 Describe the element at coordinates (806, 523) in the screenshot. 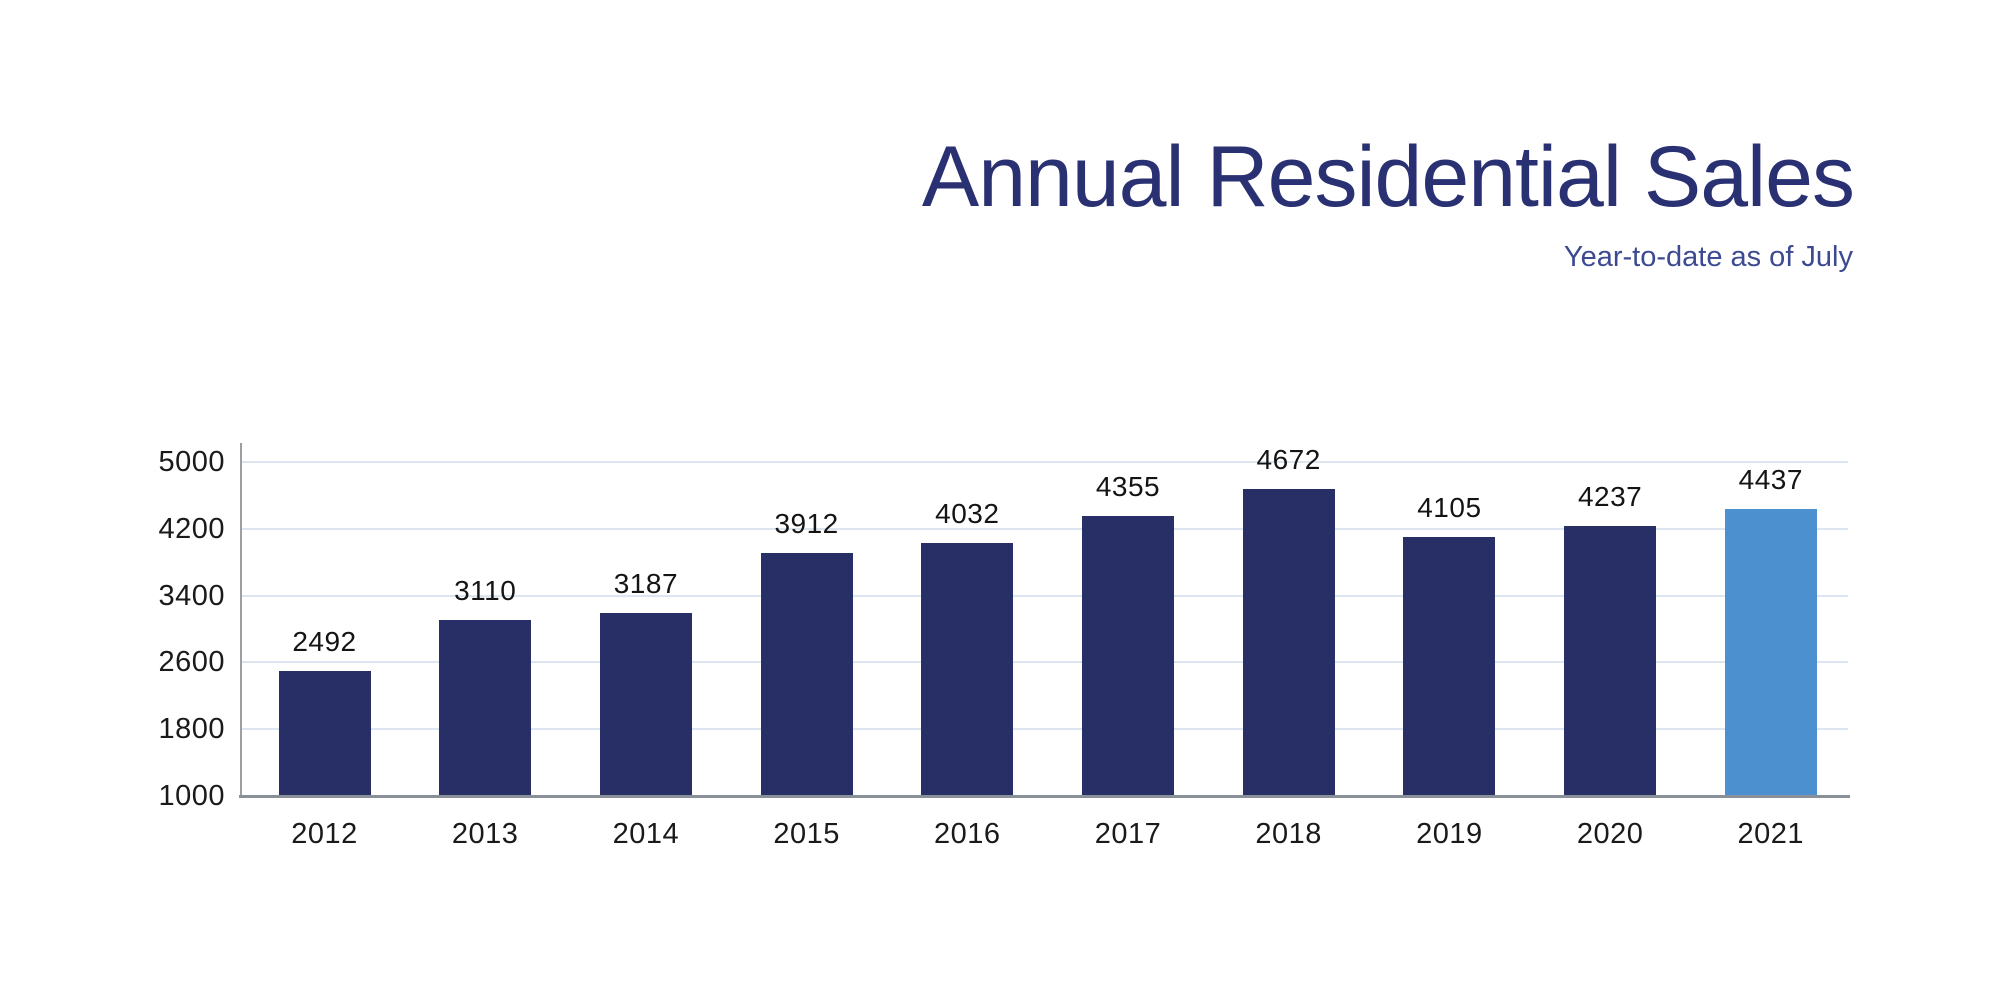

I see `bar-value-label-2015: 3912` at that location.